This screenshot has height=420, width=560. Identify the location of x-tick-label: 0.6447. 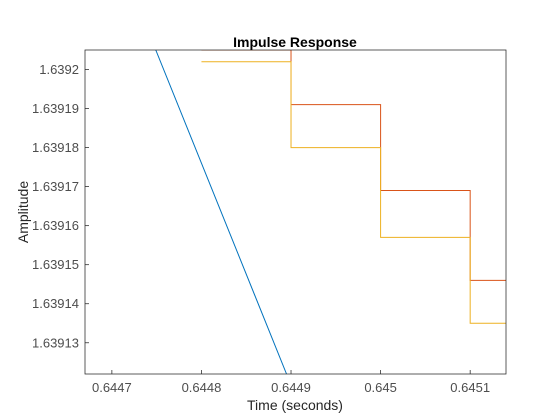
(112, 387).